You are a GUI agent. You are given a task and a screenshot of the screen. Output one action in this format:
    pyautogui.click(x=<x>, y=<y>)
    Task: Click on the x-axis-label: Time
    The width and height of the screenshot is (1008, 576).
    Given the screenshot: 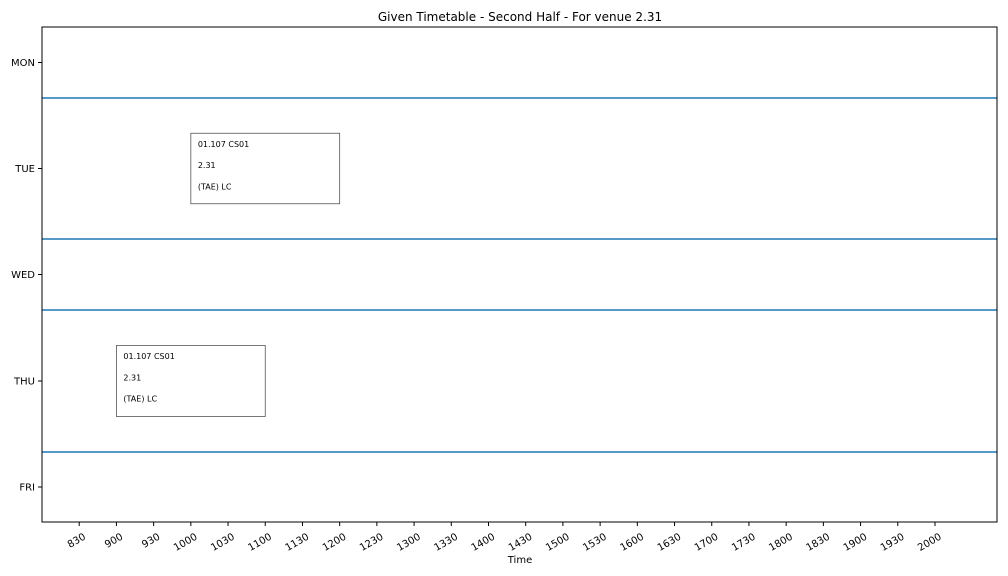 What is the action you would take?
    pyautogui.click(x=519, y=560)
    